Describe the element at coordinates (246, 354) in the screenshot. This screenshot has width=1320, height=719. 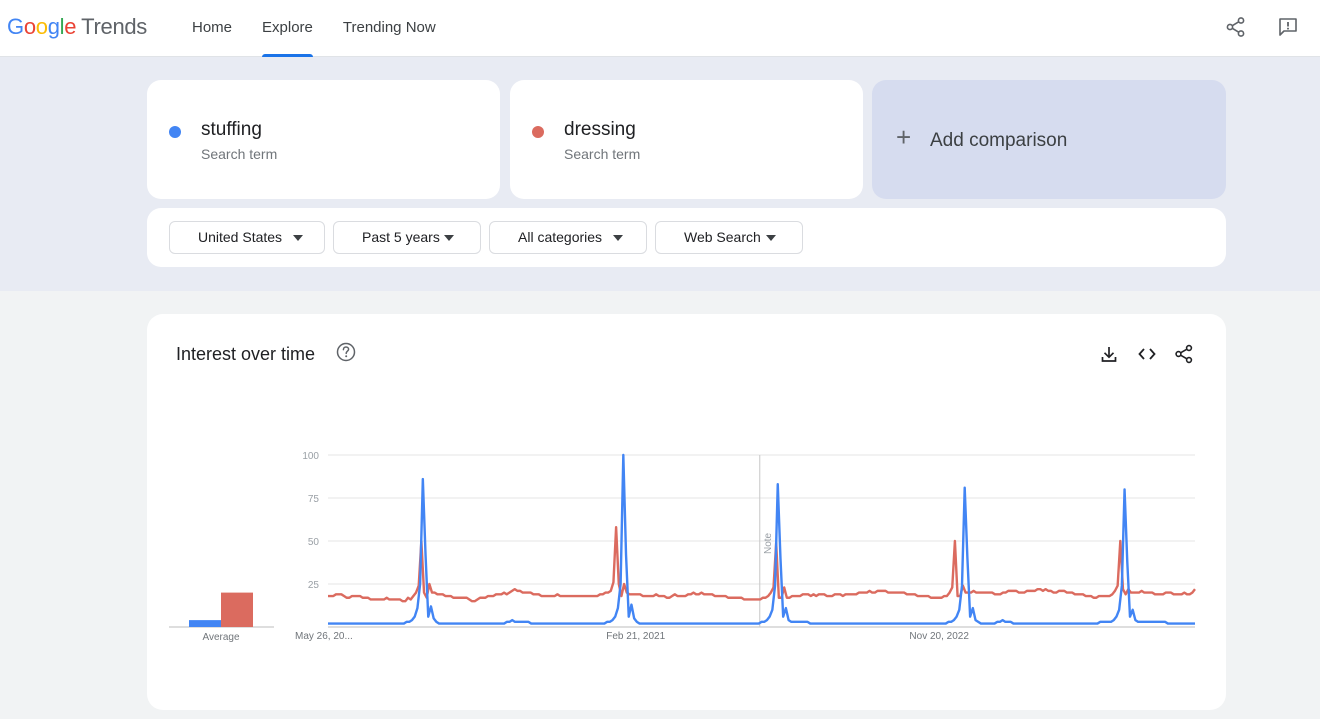
I see `chart-title: Interest over time` at that location.